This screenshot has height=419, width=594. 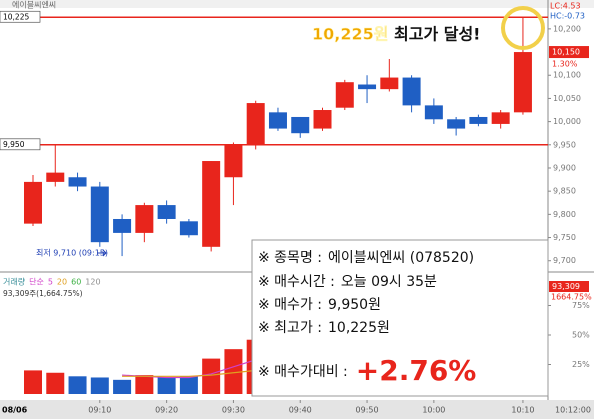 I want to click on x-tick-label: 09:50, so click(x=367, y=410).